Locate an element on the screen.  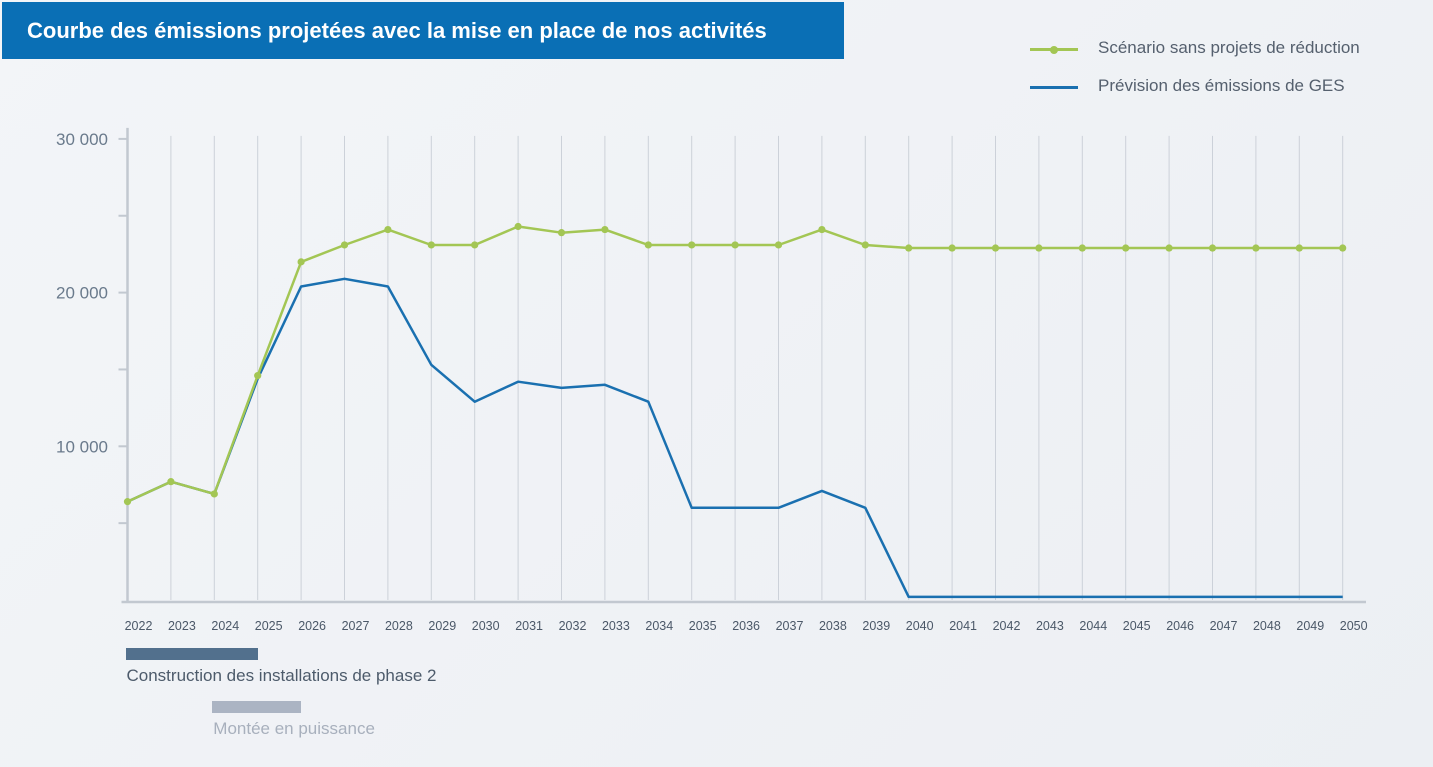
x-tick-label-2045: 2045 is located at coordinates (1137, 626).